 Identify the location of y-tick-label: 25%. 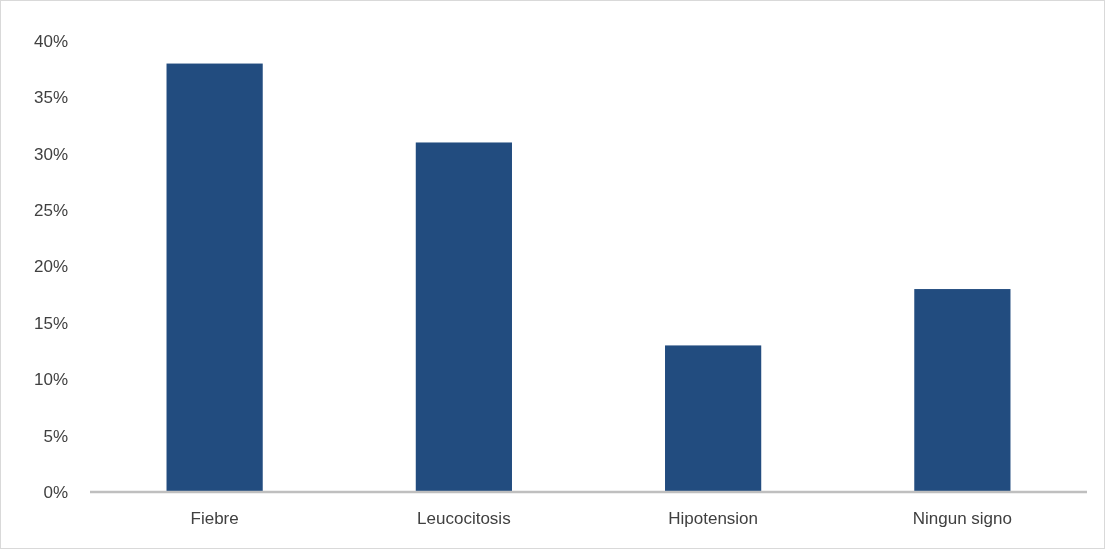
(50, 211).